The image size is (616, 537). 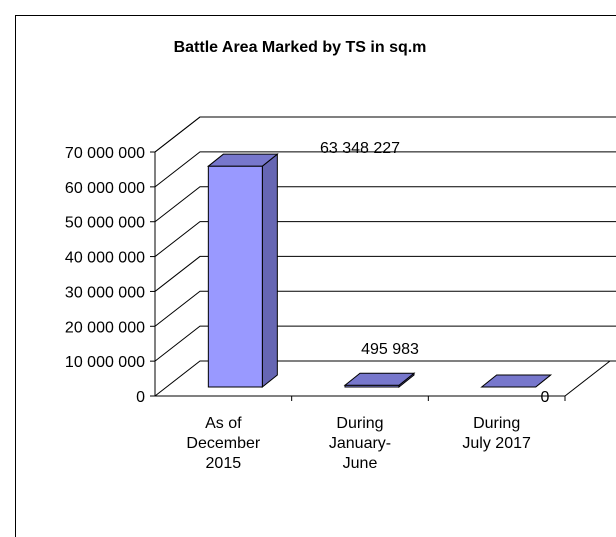 What do you see at coordinates (105, 327) in the screenshot?
I see `y-tick-label: 20 000 000` at bounding box center [105, 327].